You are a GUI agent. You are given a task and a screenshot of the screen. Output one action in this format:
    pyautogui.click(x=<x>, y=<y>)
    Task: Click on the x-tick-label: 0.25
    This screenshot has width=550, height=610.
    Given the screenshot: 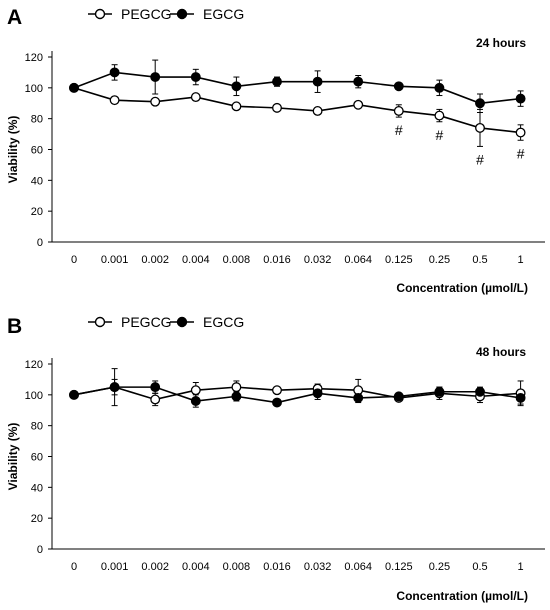 What is the action you would take?
    pyautogui.click(x=439, y=567)
    